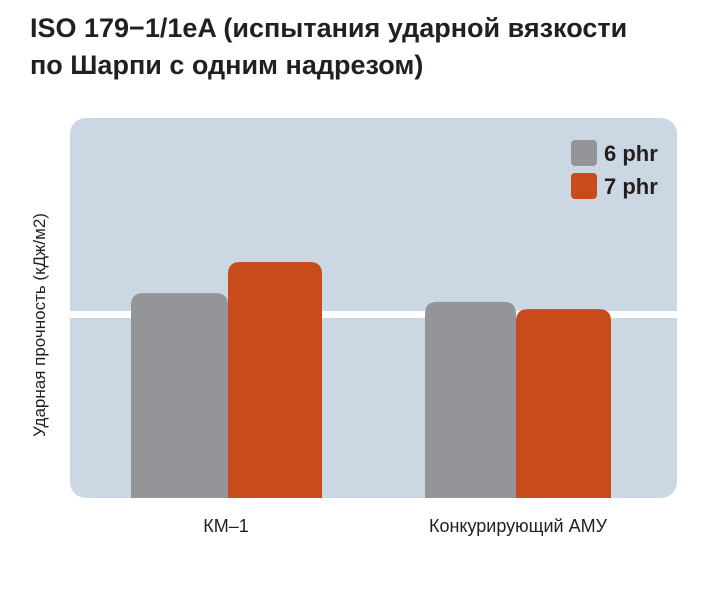  Describe the element at coordinates (470, 399) in the screenshot. I see `bar-6phr-competitor` at that location.